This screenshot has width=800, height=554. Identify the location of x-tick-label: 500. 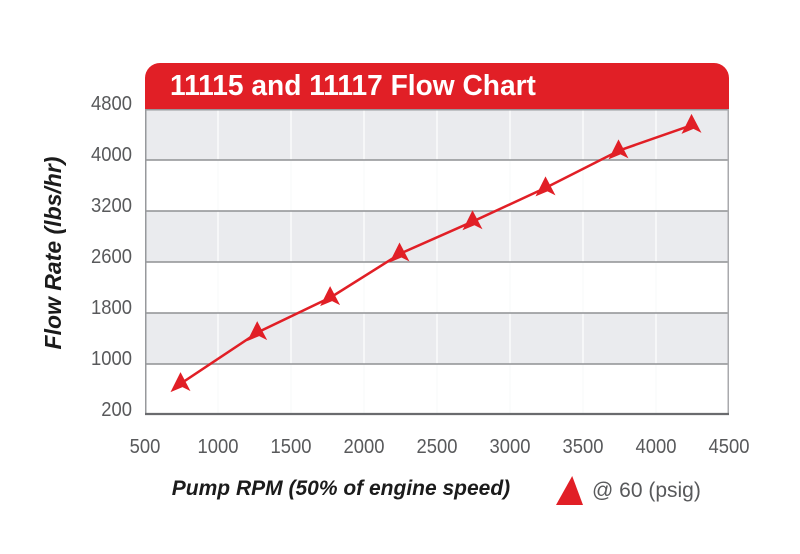
(145, 447).